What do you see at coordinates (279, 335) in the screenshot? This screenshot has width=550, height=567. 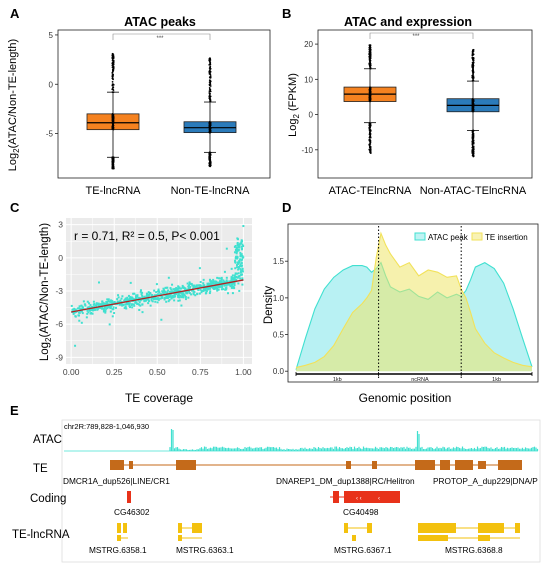 I see `y-tick-label: 0.5` at bounding box center [279, 335].